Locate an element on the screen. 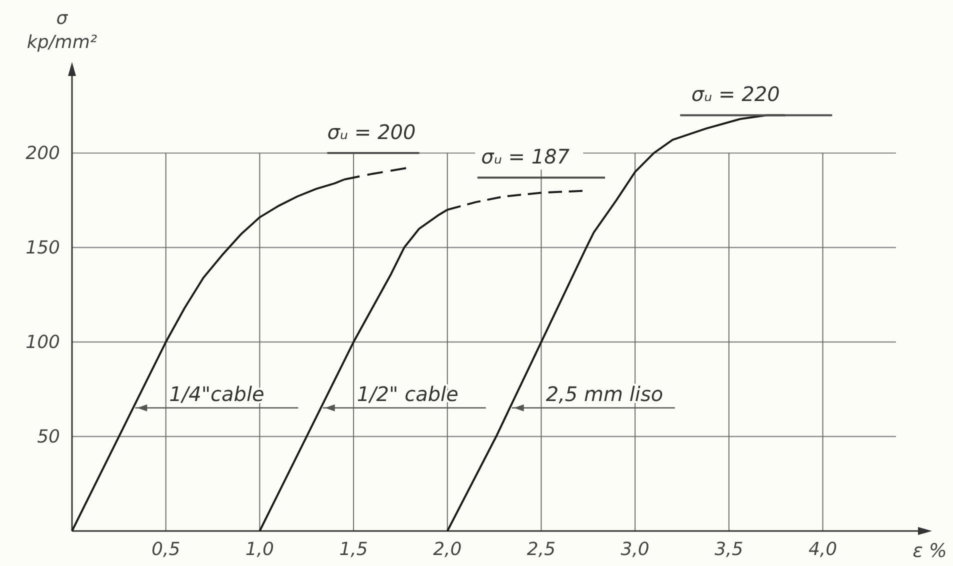 The height and width of the screenshot is (566, 953). y-tick-label: 200 is located at coordinates (43, 153).